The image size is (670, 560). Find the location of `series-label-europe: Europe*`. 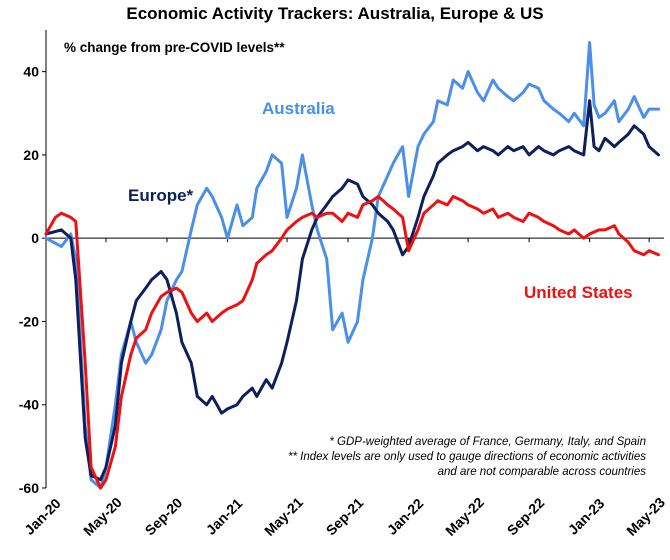

series-label-europe: Europe* is located at coordinates (161, 195).